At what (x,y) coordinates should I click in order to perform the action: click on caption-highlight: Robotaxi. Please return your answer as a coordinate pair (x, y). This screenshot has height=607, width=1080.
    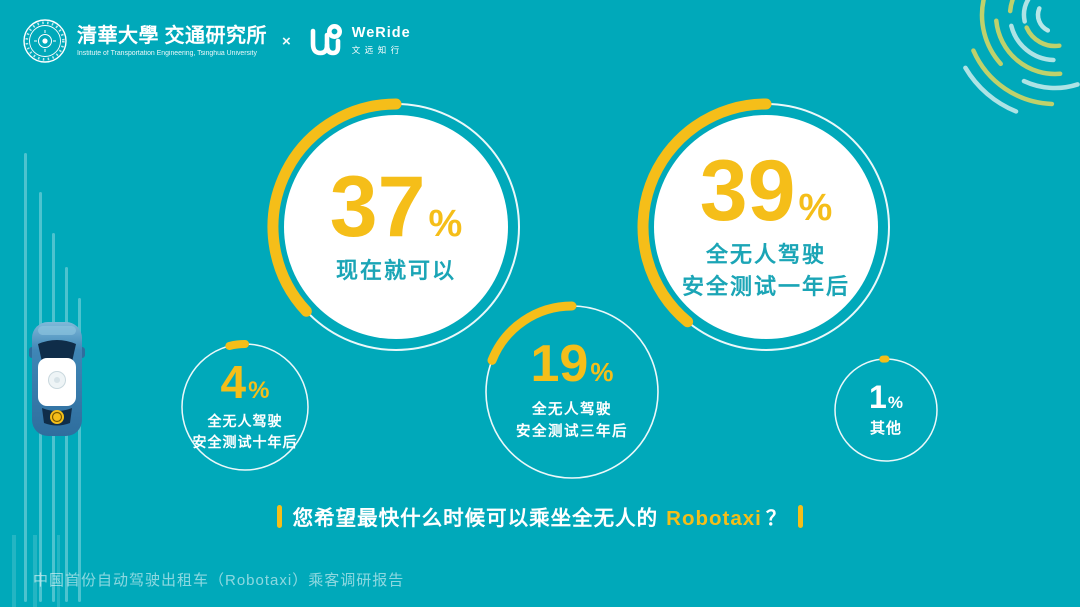
    Looking at the image, I should click on (714, 518).